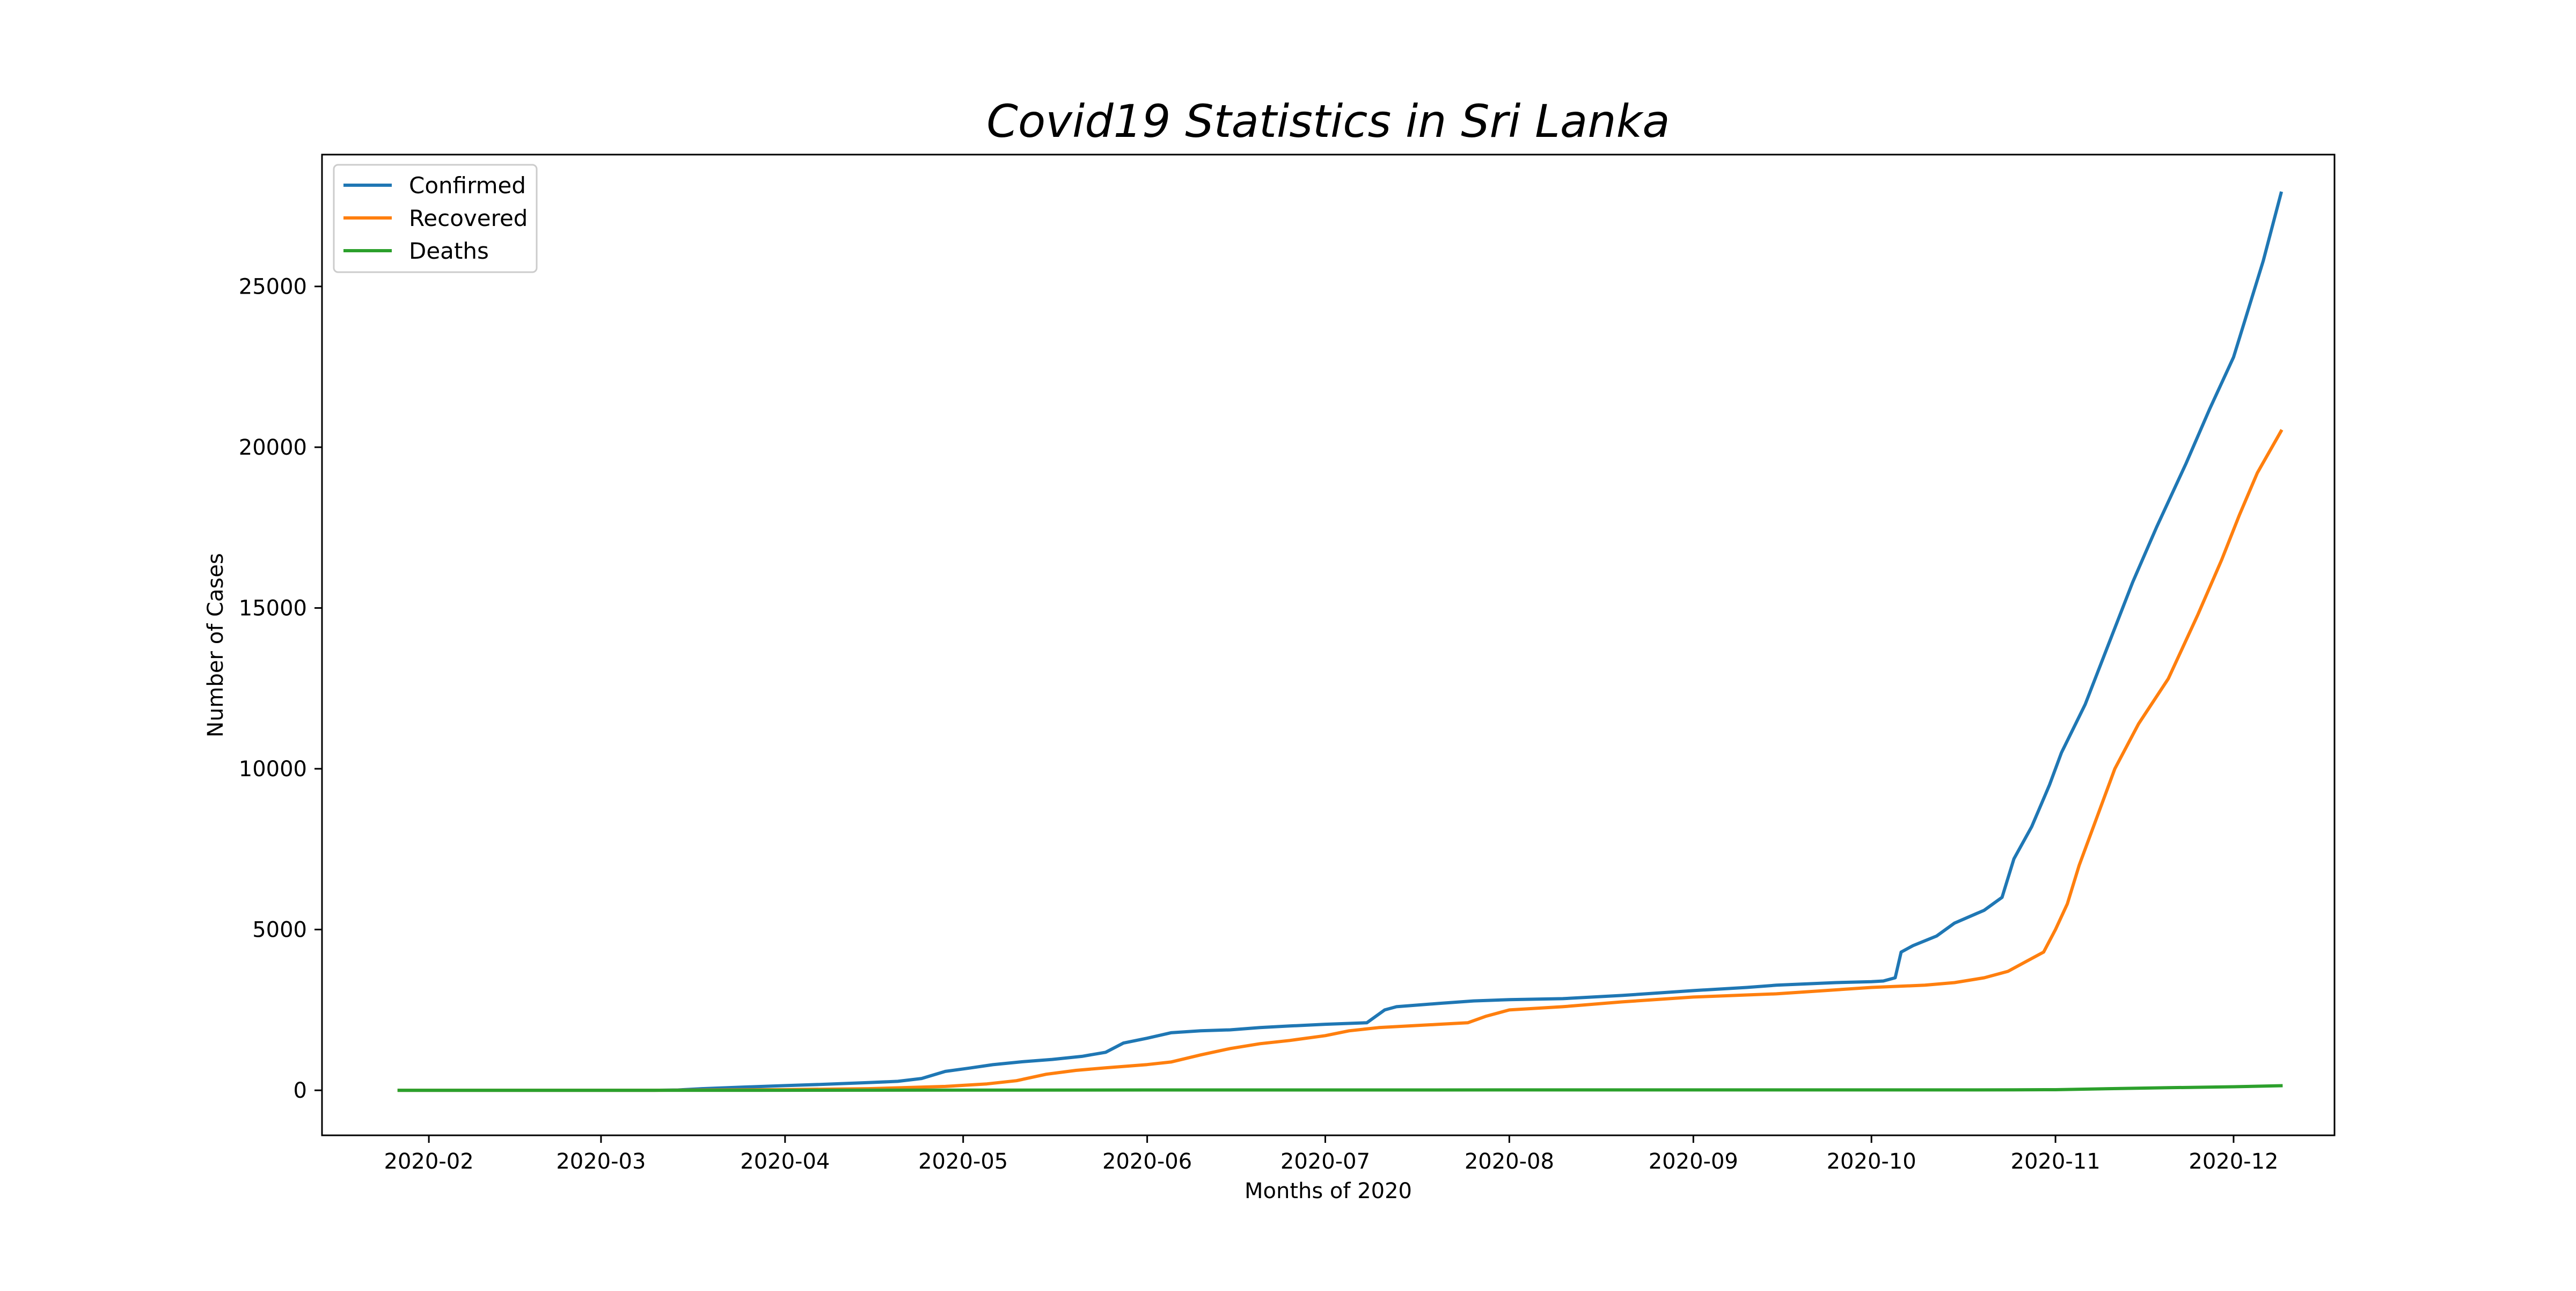  I want to click on y-tick-label: 5000, so click(279, 930).